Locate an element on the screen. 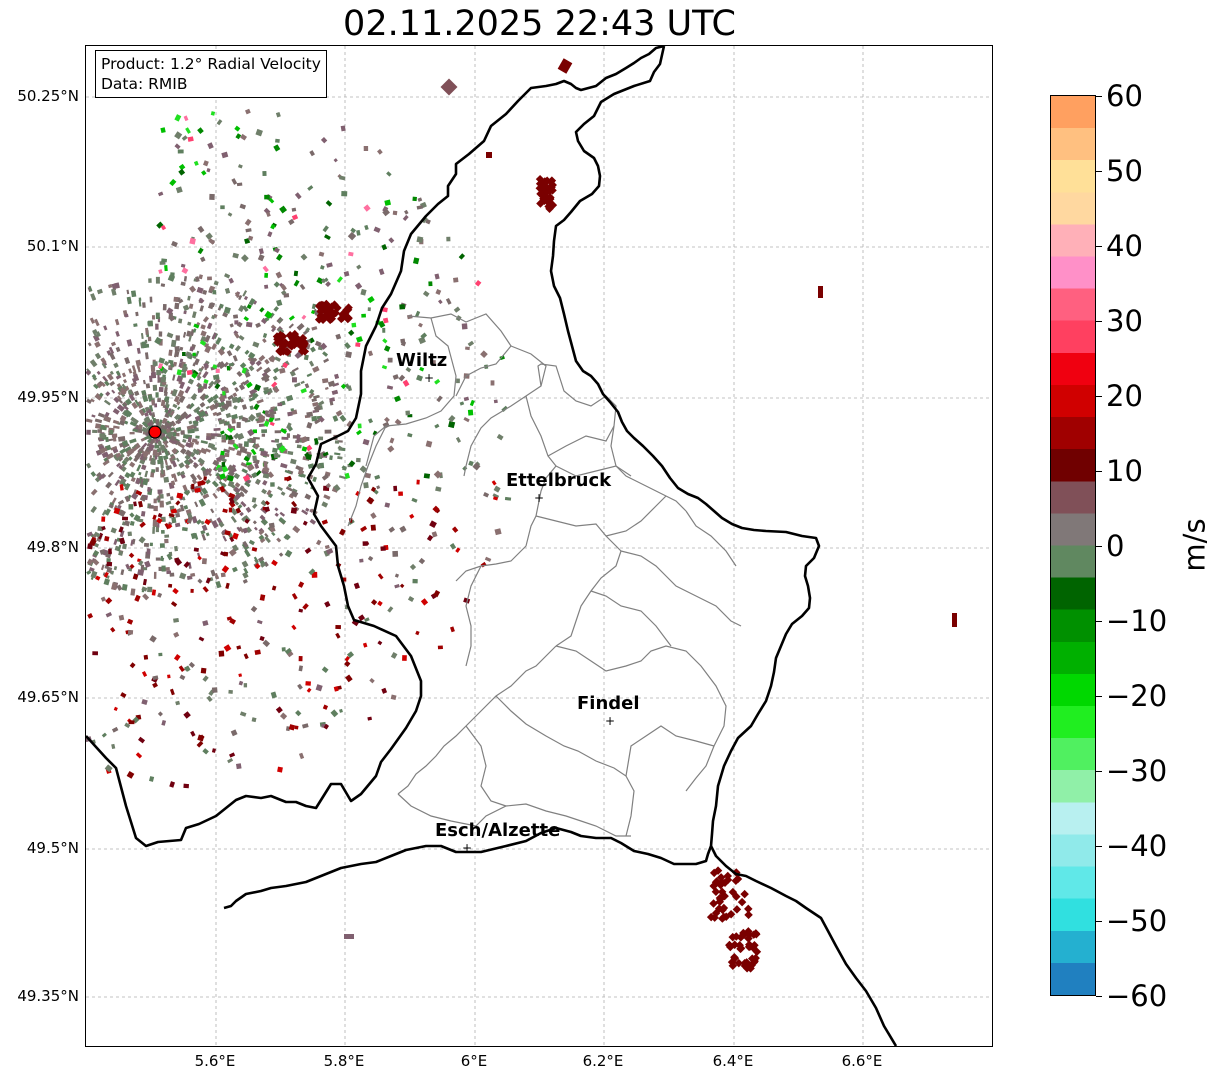 This screenshot has width=1207, height=1081. colorbar-tick is located at coordinates (1099, 771).